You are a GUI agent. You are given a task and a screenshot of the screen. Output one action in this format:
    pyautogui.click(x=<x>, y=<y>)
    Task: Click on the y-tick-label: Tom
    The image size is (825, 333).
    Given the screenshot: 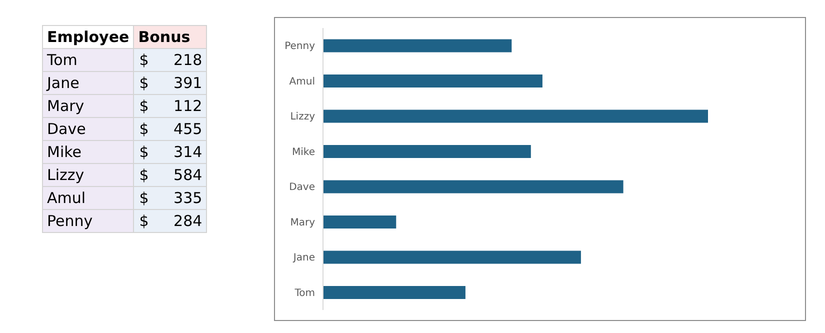 What is the action you would take?
    pyautogui.click(x=304, y=293)
    